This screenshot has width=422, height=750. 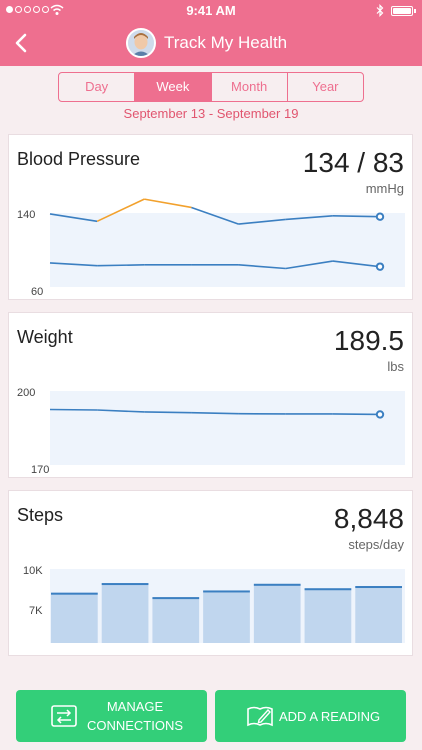 I want to click on card-unit: mmHg, so click(x=384, y=188).